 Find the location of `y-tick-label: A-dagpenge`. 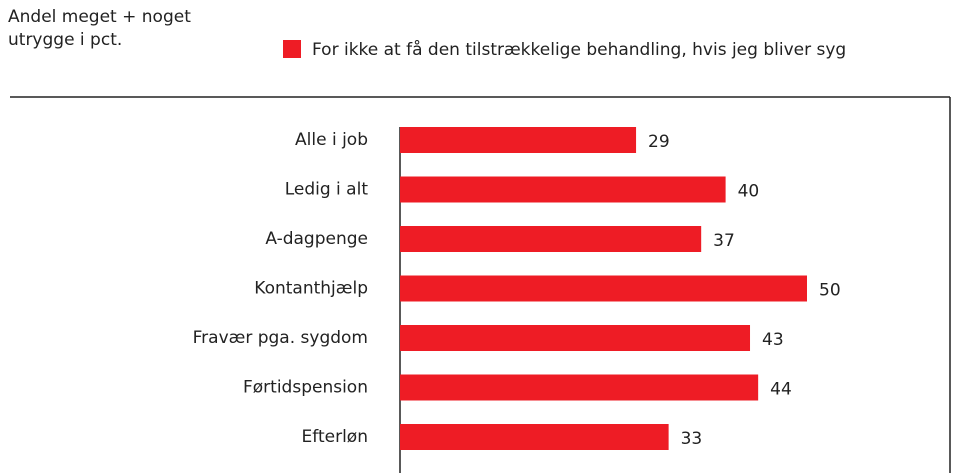

y-tick-label: A-dagpenge is located at coordinates (316, 239).